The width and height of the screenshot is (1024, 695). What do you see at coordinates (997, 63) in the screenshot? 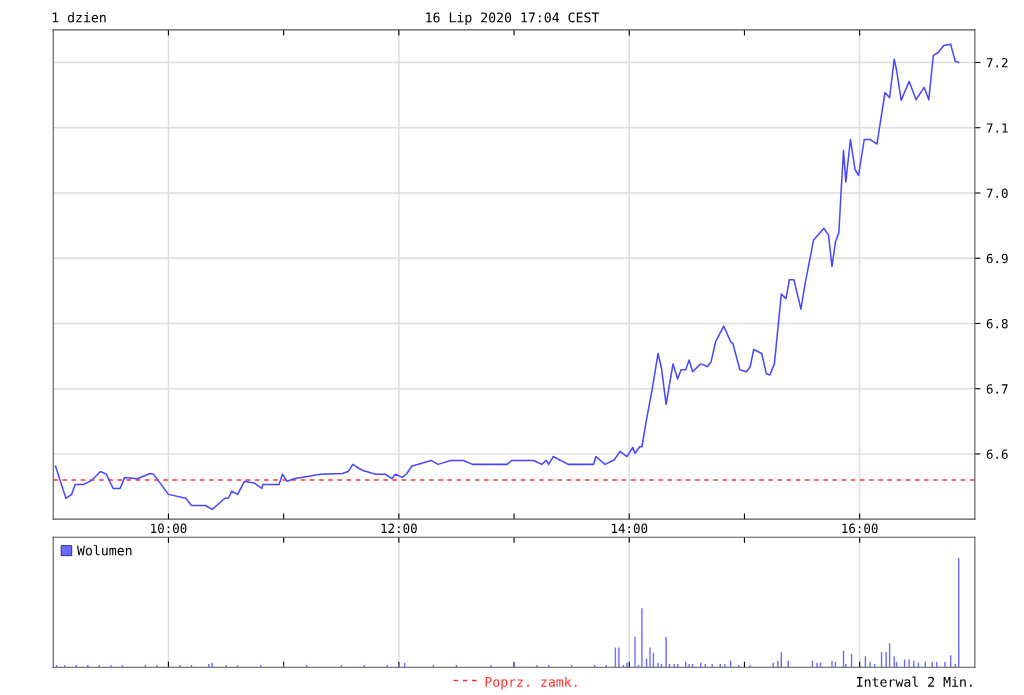
I see `y-tick-label: 7.2` at bounding box center [997, 63].